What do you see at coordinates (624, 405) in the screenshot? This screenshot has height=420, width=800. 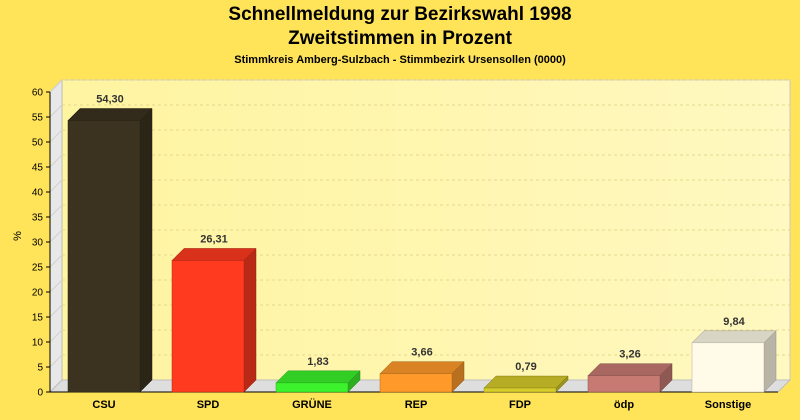 I see `x-tick-label: ödp` at bounding box center [624, 405].